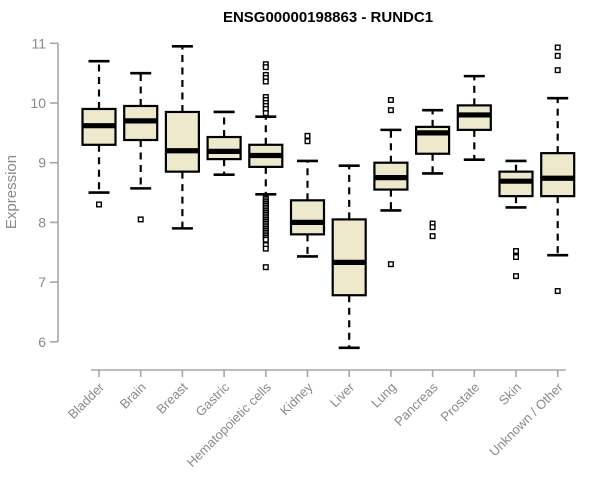 The height and width of the screenshot is (500, 600). What do you see at coordinates (342, 394) in the screenshot?
I see `x-tick-label-liver: Liver` at bounding box center [342, 394].